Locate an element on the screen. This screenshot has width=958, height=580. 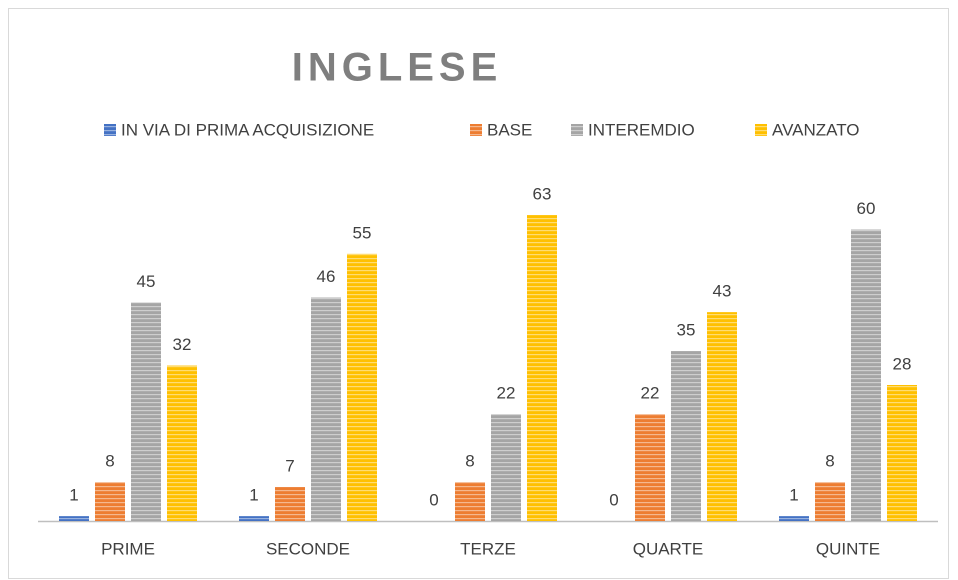
chart-title: INGLESE is located at coordinates (397, 68).